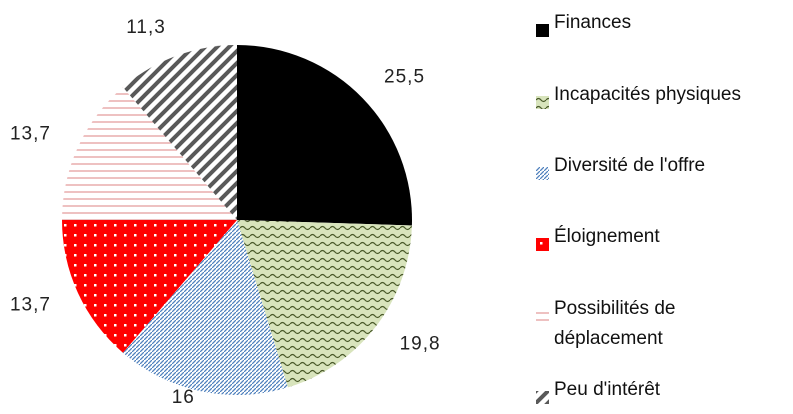 The image size is (793, 414). I want to click on data-label: 16, so click(183, 397).